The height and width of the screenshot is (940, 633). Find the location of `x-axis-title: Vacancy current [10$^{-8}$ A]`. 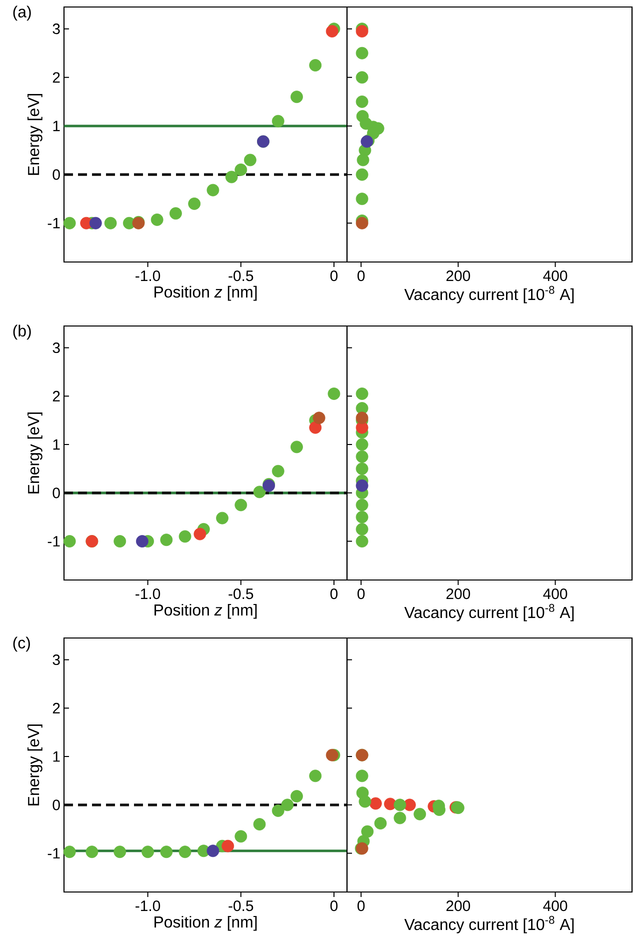

x-axis-title: Vacancy current [10$^{-8}$ A] is located at coordinates (489, 925).